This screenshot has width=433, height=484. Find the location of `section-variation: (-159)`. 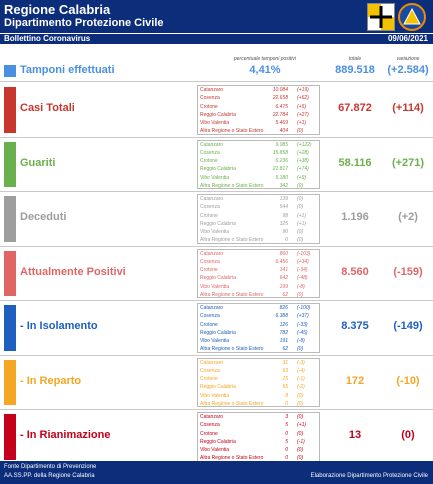

section-variation: (-159) is located at coordinates (408, 271).